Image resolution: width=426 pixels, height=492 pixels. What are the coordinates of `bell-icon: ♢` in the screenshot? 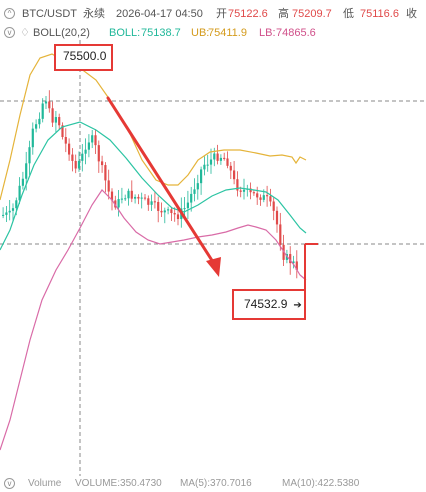 It's located at (25, 33).